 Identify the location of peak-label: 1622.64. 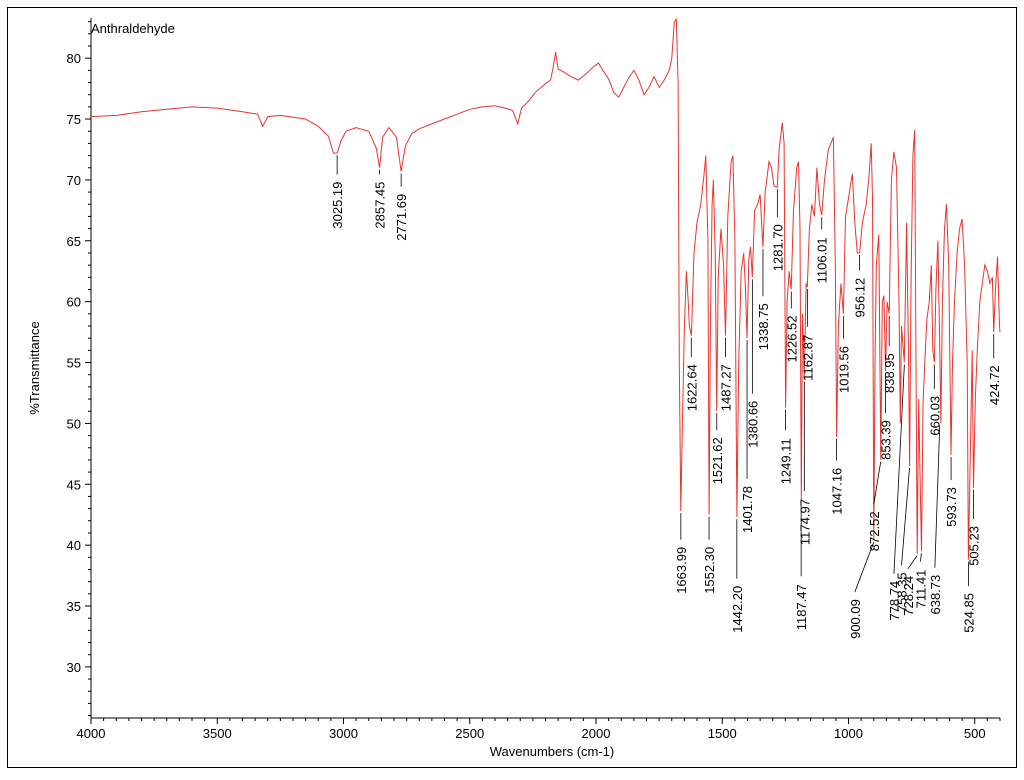
(691, 387).